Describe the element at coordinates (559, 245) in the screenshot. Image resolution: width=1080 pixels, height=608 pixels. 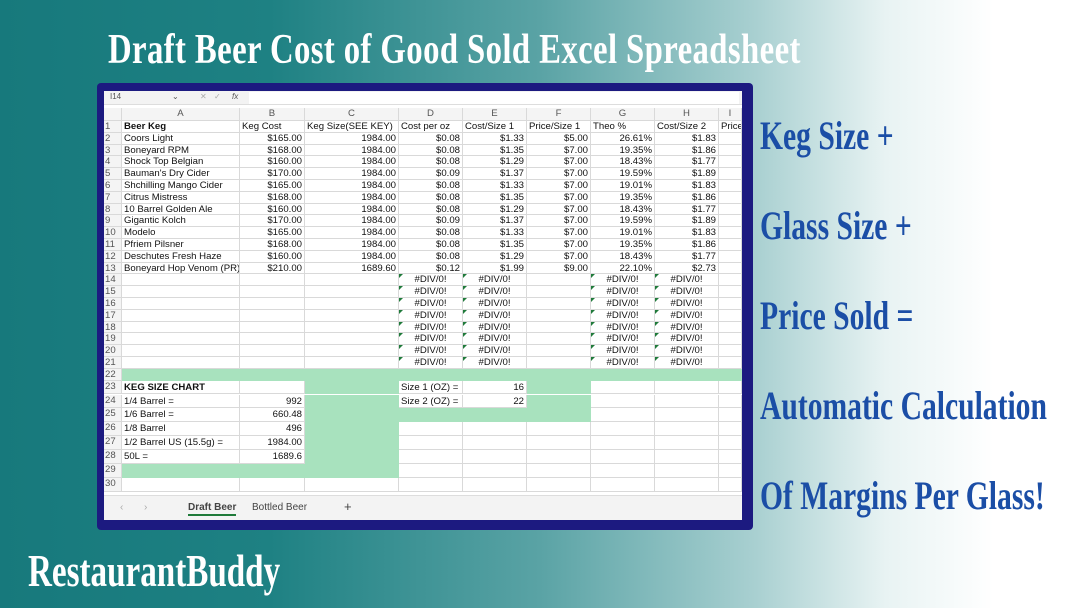
I see `cell-f11: $7.00` at that location.